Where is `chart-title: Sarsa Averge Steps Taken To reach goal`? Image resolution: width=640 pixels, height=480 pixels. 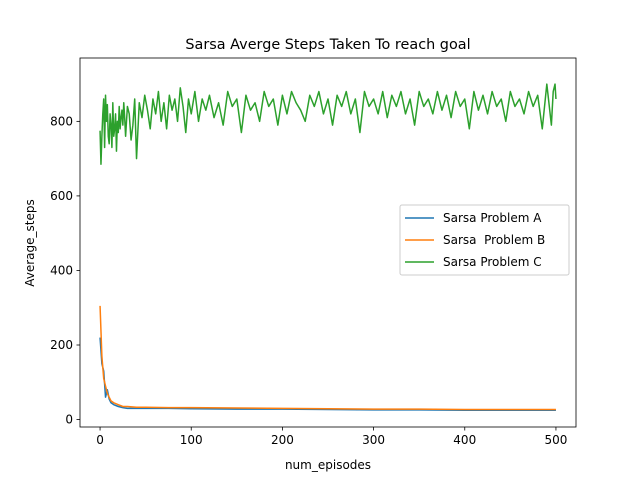 chart-title: Sarsa Averge Steps Taken To reach goal is located at coordinates (327, 45).